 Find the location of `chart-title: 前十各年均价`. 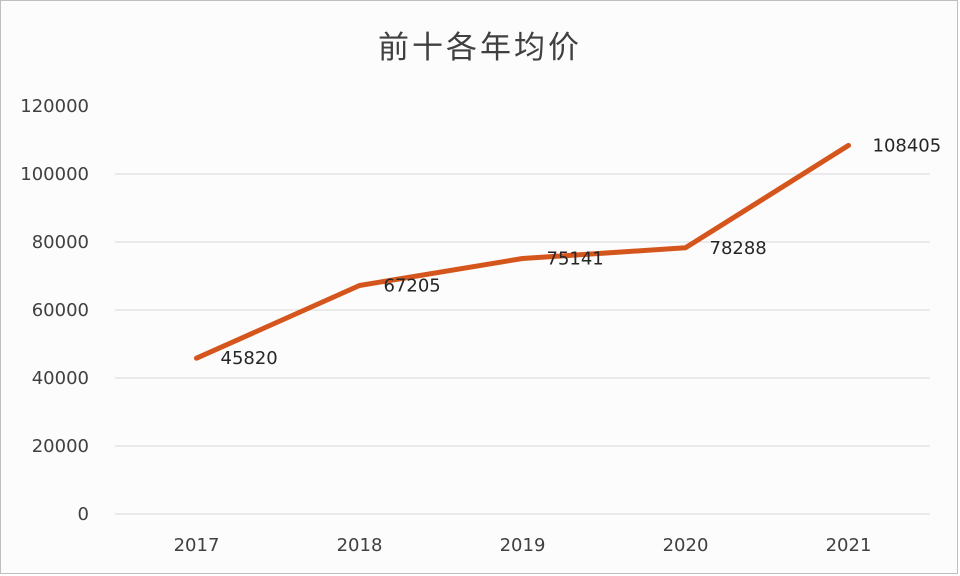

chart-title: 前十各年均价 is located at coordinates (480, 48).